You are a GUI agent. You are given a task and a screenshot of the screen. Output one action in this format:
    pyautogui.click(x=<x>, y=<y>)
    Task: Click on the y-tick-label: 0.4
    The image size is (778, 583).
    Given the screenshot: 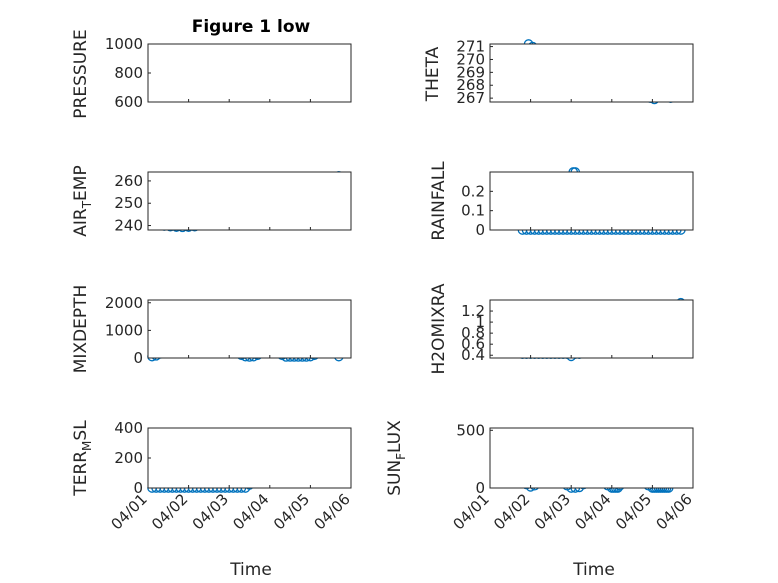 What is the action you would take?
    pyautogui.click(x=473, y=355)
    